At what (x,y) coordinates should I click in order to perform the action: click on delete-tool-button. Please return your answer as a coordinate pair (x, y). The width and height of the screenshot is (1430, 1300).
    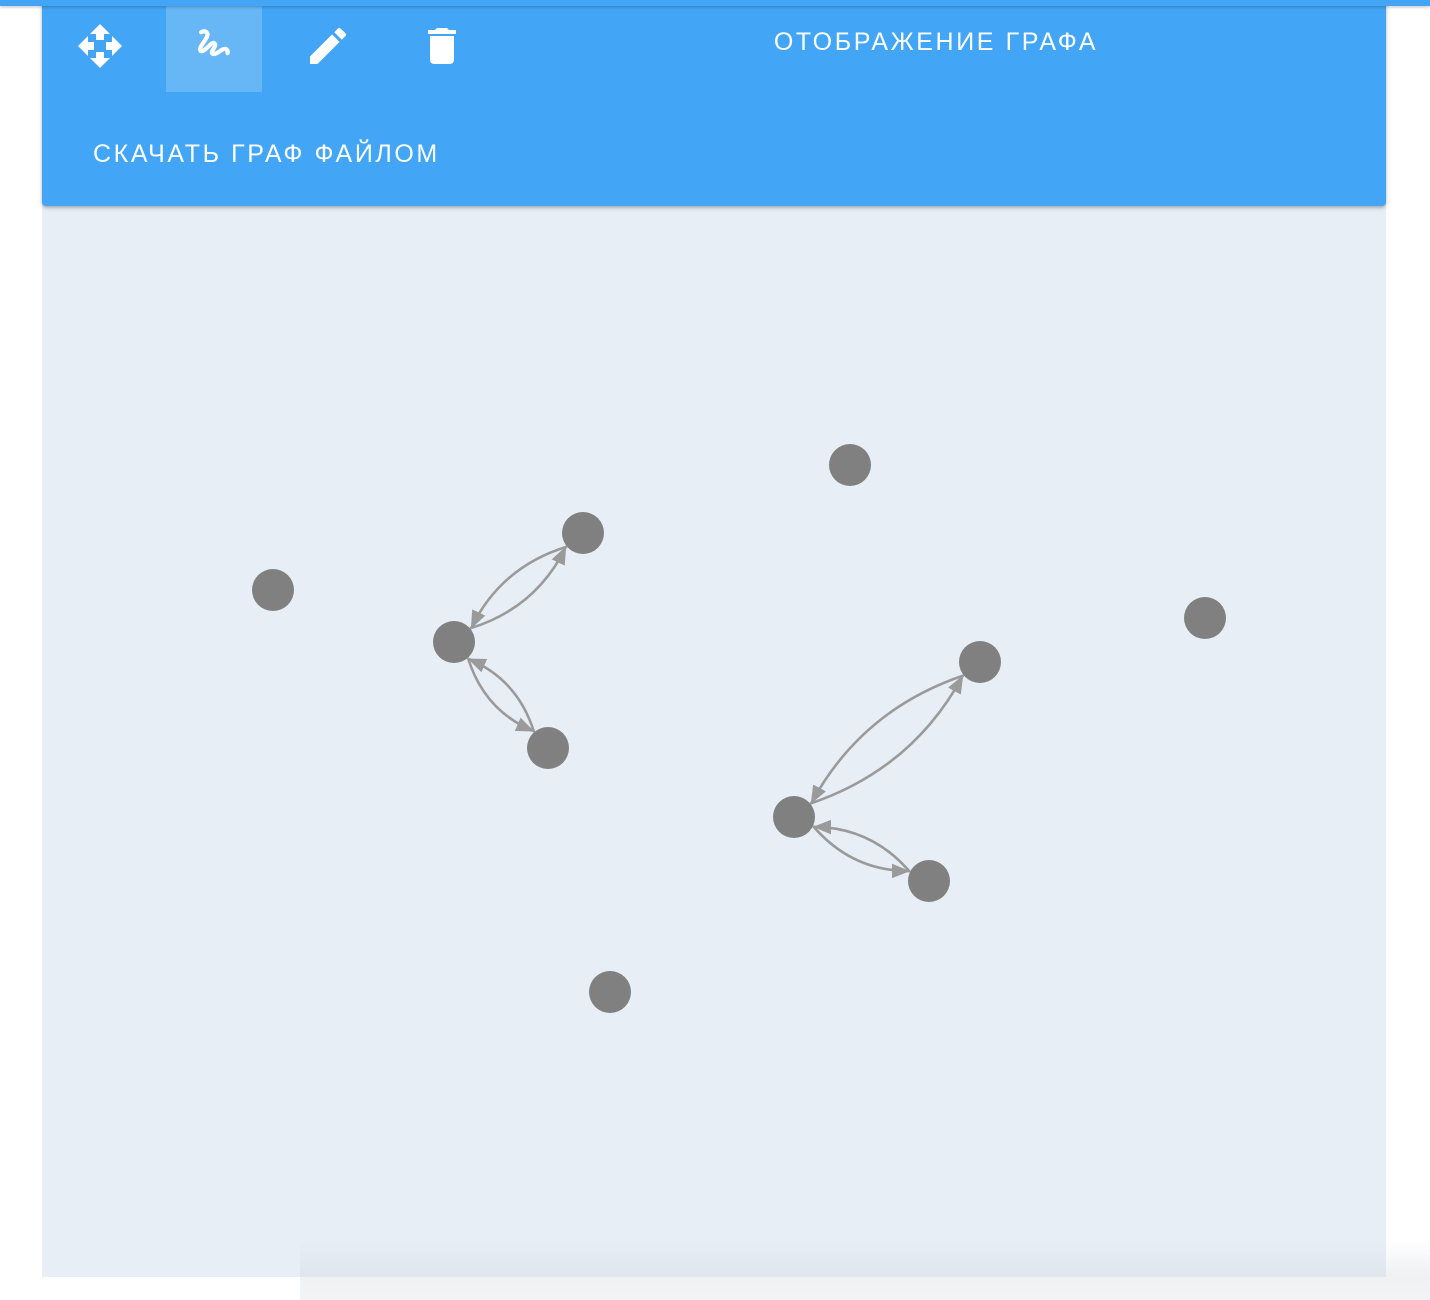
    Looking at the image, I should click on (442, 46).